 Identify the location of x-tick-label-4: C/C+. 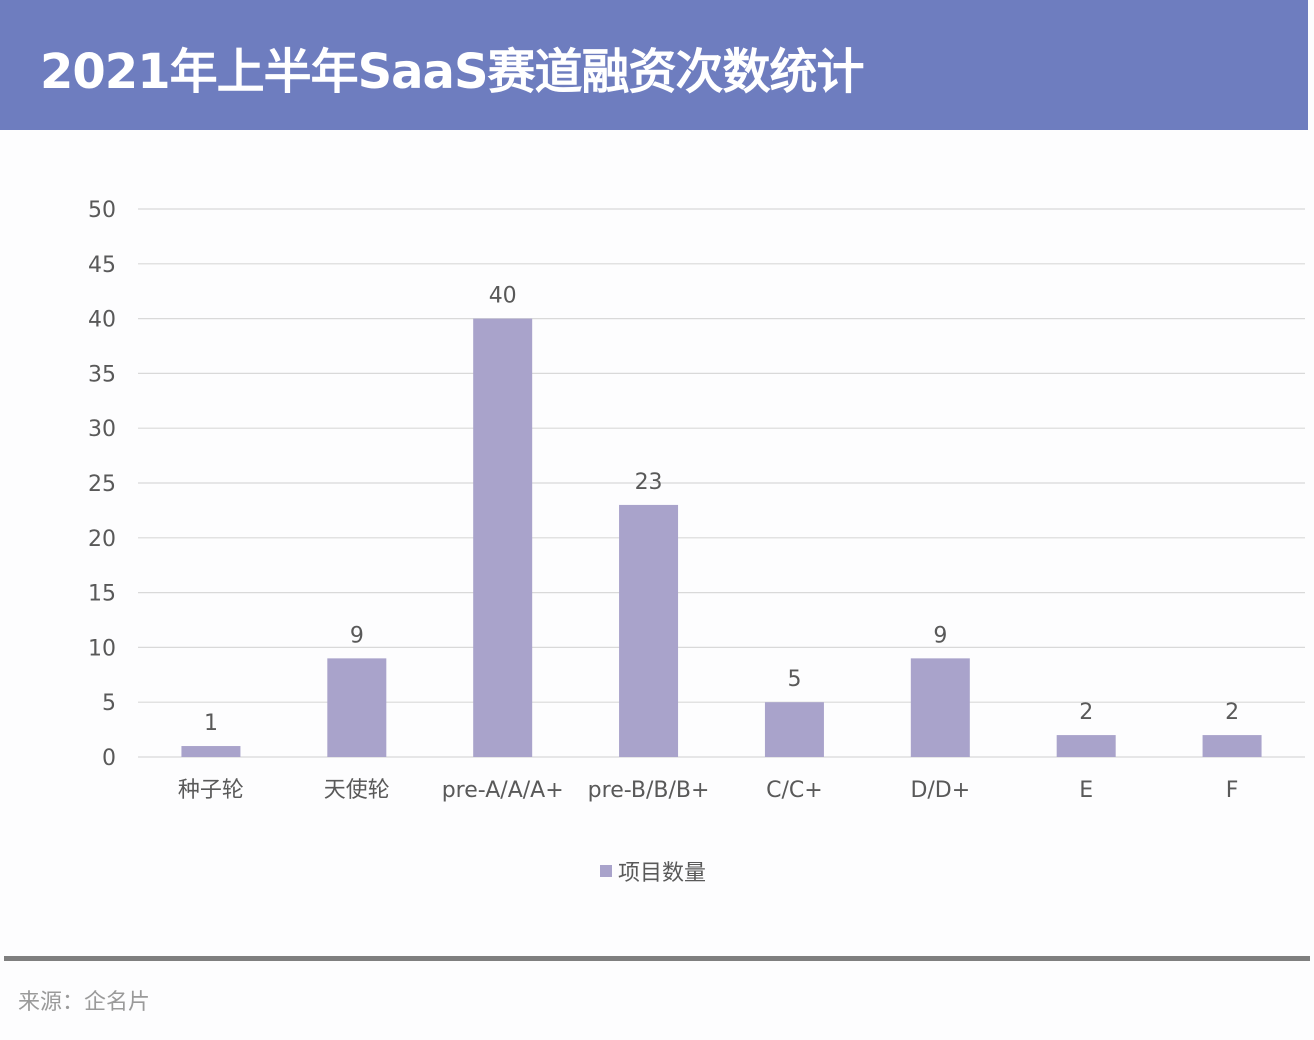
(794, 790).